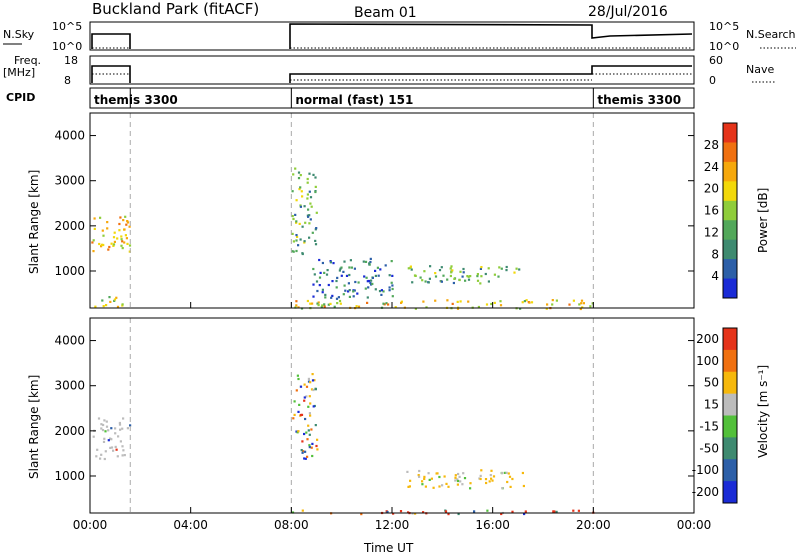 The height and width of the screenshot is (554, 800). Describe the element at coordinates (71, 60) in the screenshot. I see `freq-tick-high: 18` at that location.